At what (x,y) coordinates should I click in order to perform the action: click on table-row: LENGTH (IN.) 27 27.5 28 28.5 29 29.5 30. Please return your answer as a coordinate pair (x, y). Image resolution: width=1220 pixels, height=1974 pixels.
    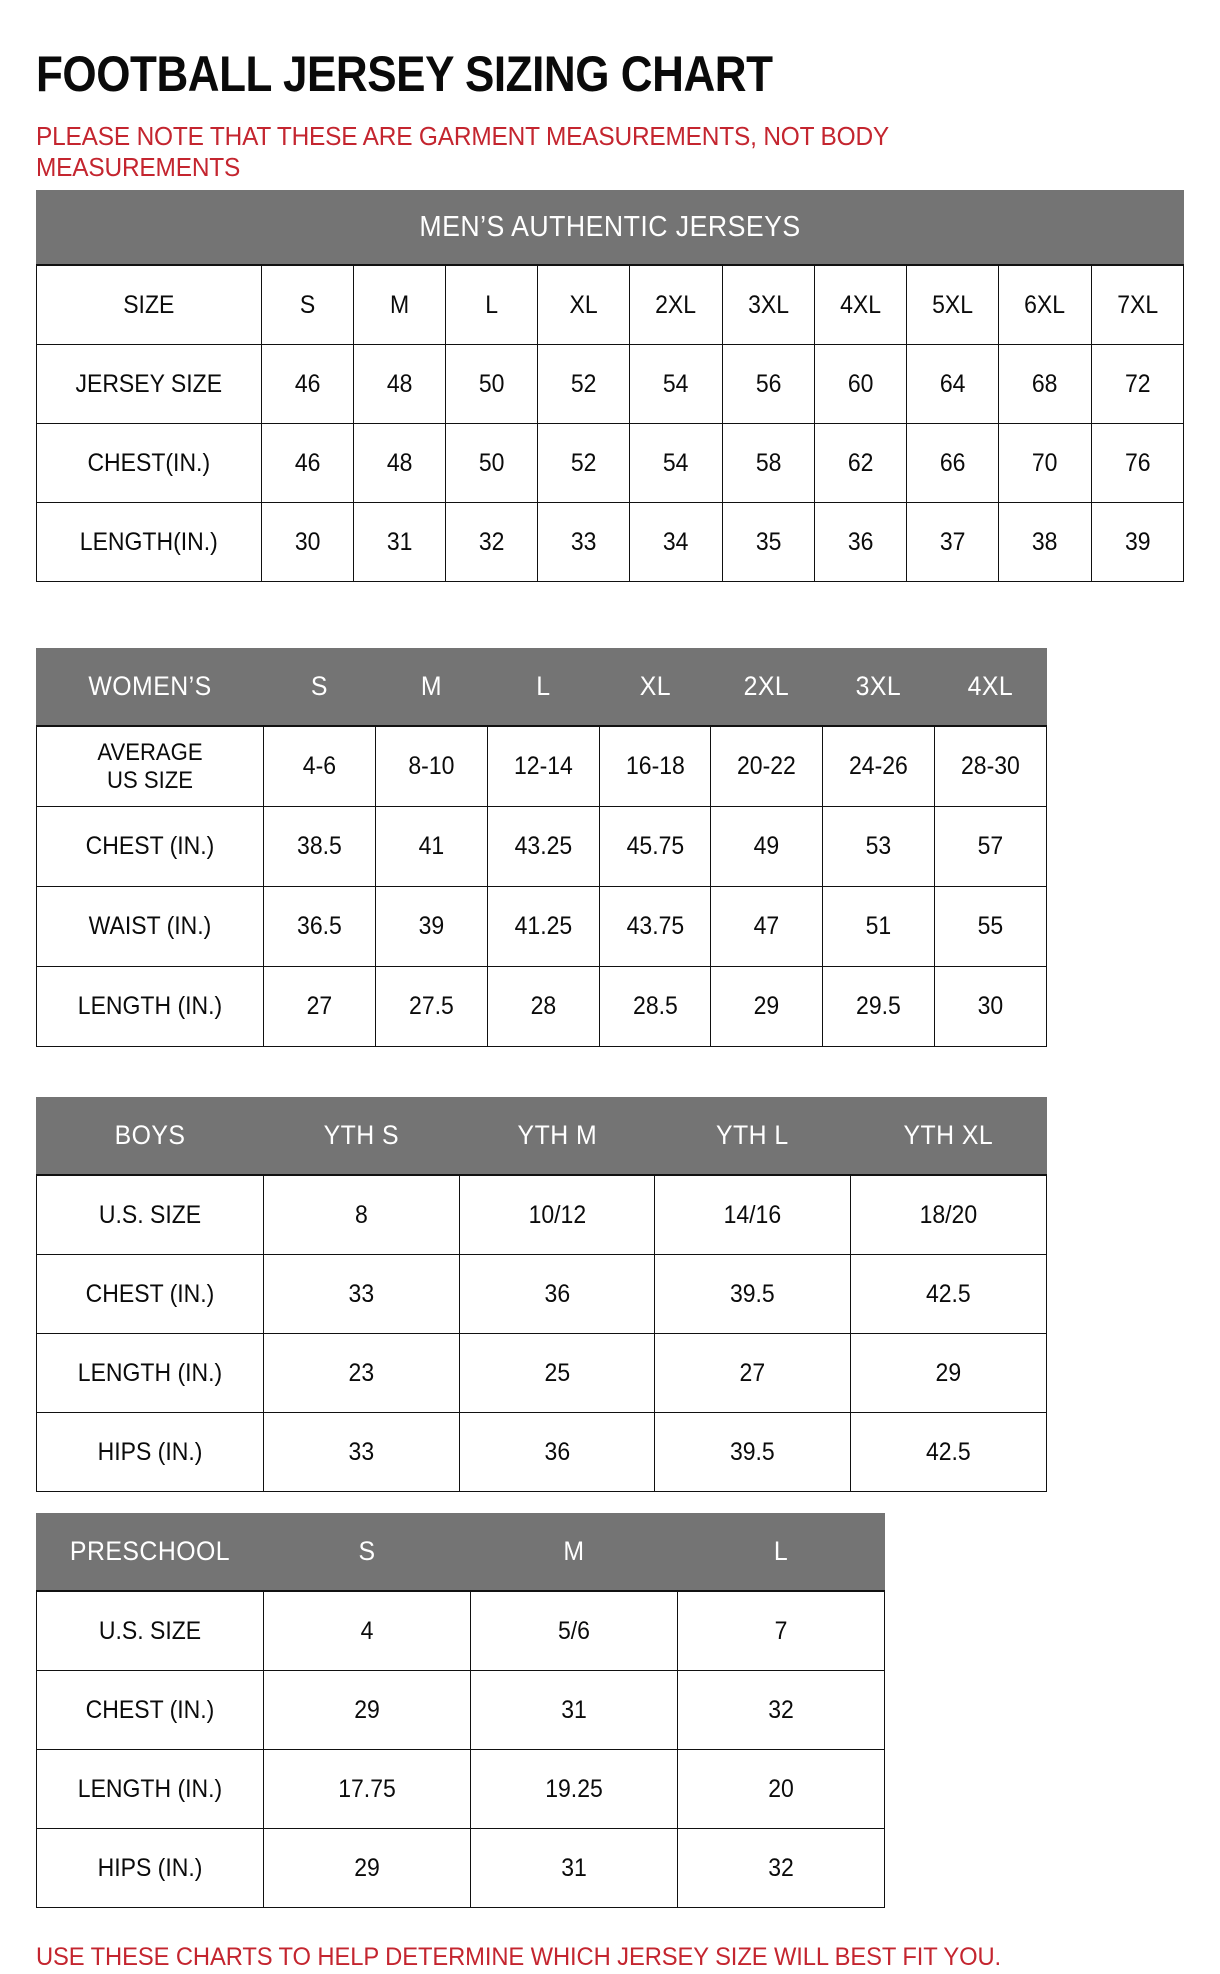
    Looking at the image, I should click on (541, 1006).